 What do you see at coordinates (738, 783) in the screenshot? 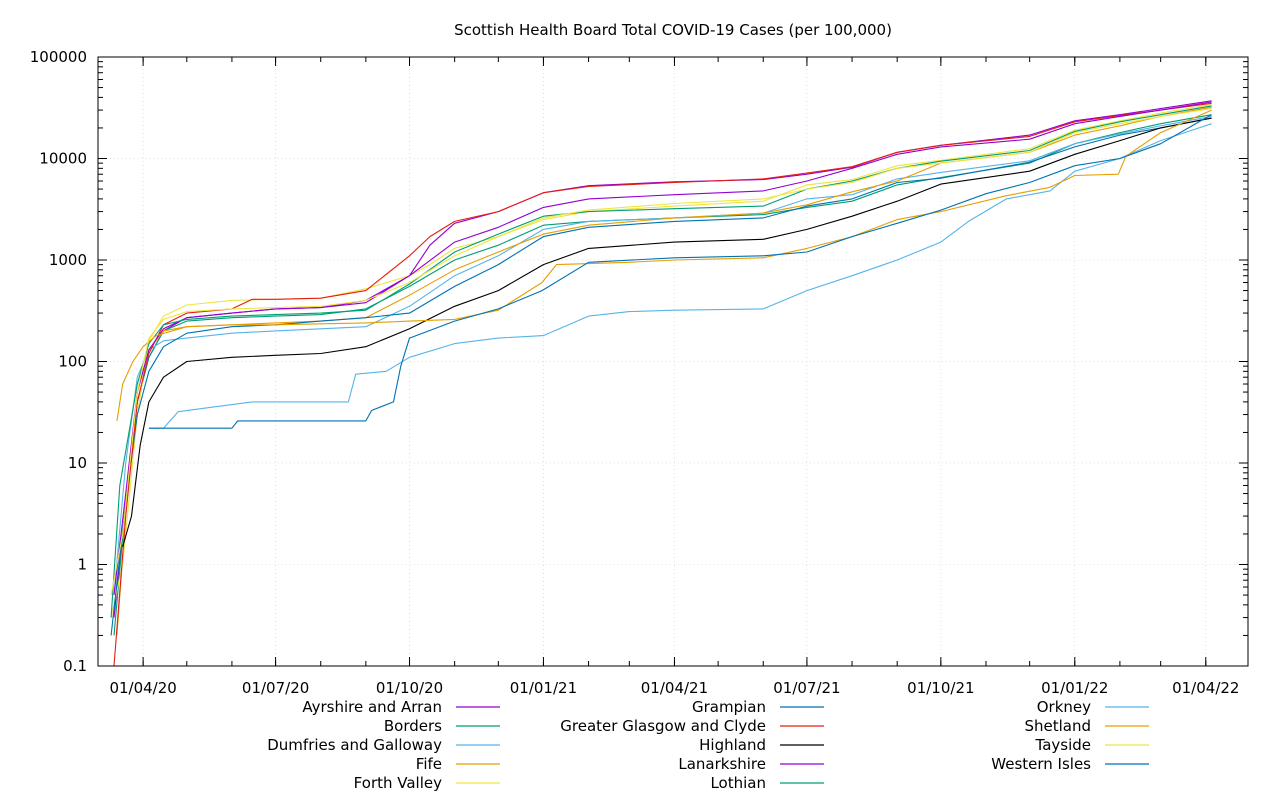
I see `legend-label-lothian: Lothian` at bounding box center [738, 783].